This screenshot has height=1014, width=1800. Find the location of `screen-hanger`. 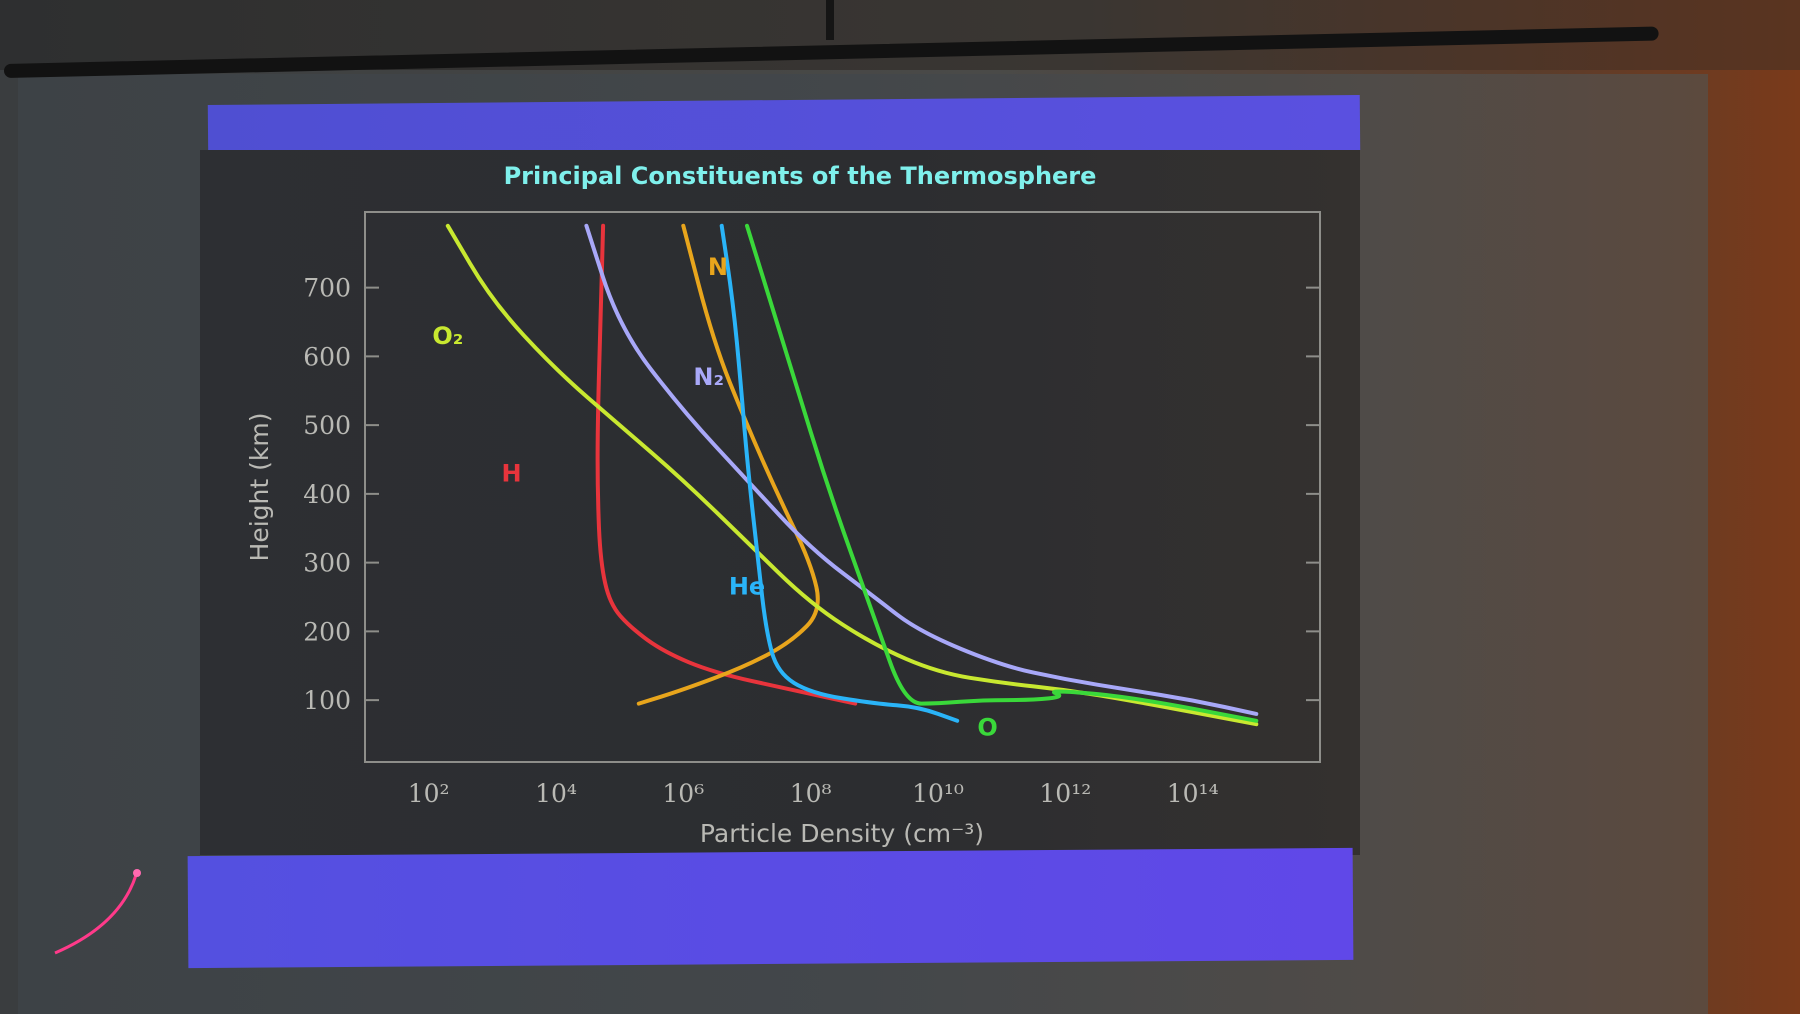

screen-hanger is located at coordinates (830, 20).